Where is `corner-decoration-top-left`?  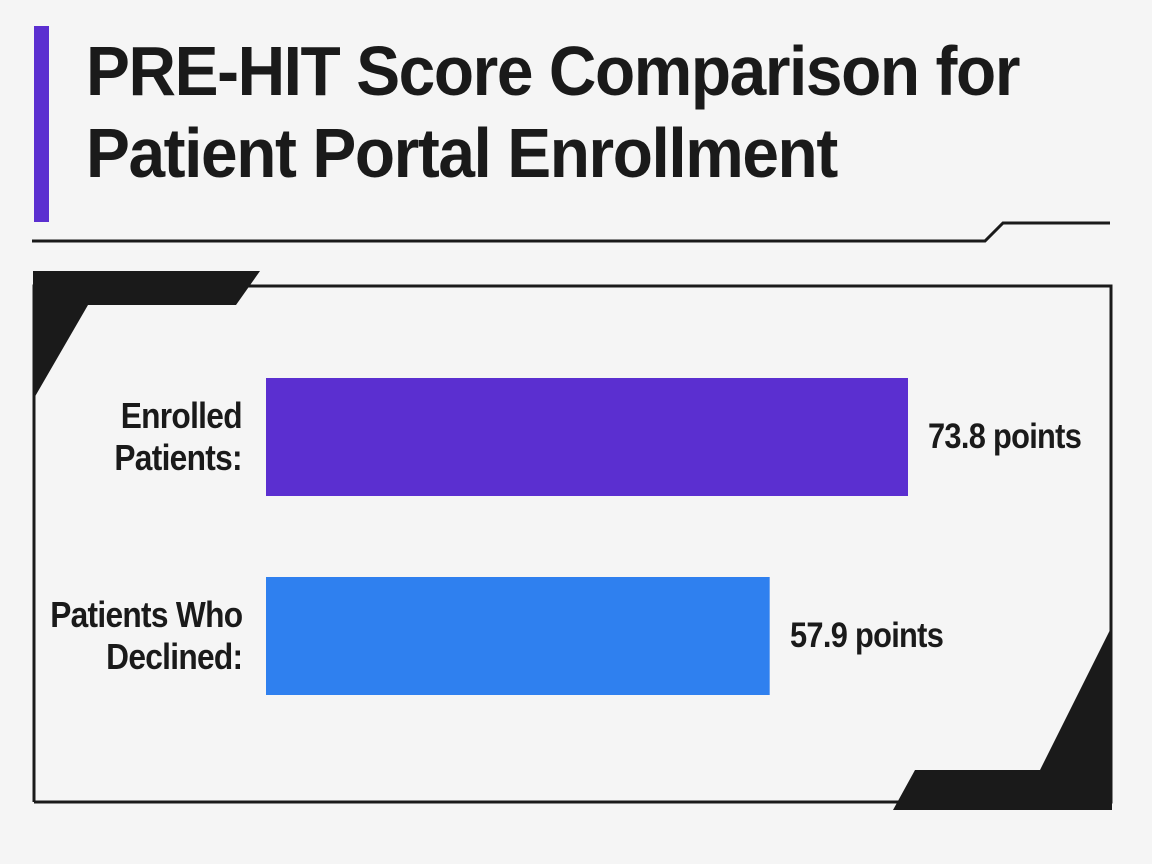
corner-decoration-top-left is located at coordinates (146, 335).